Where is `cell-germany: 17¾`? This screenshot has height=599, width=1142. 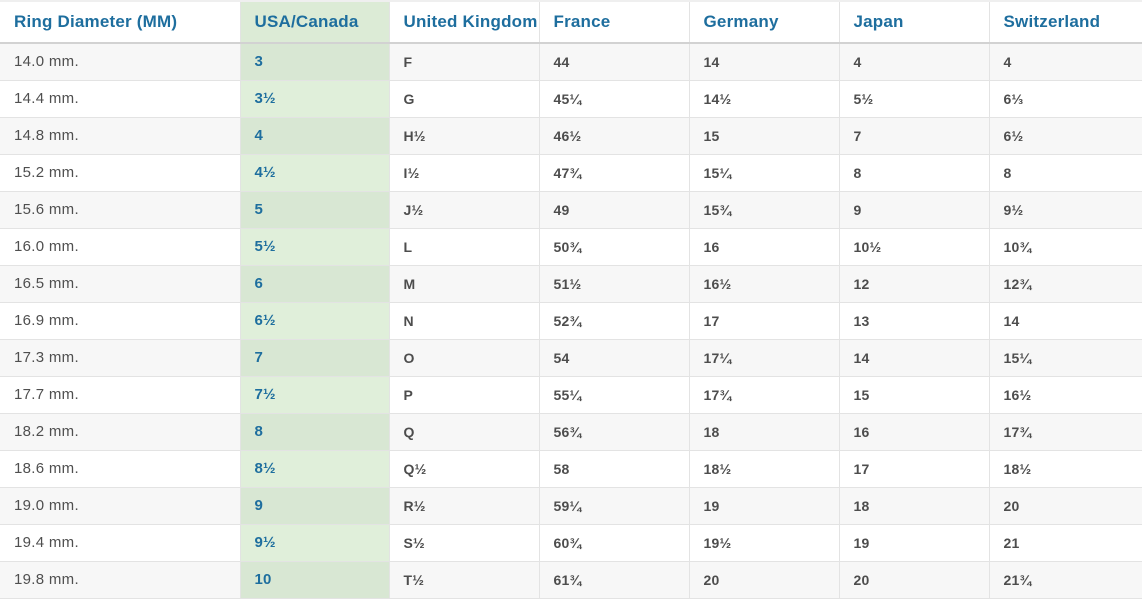
cell-germany: 17¾ is located at coordinates (764, 395).